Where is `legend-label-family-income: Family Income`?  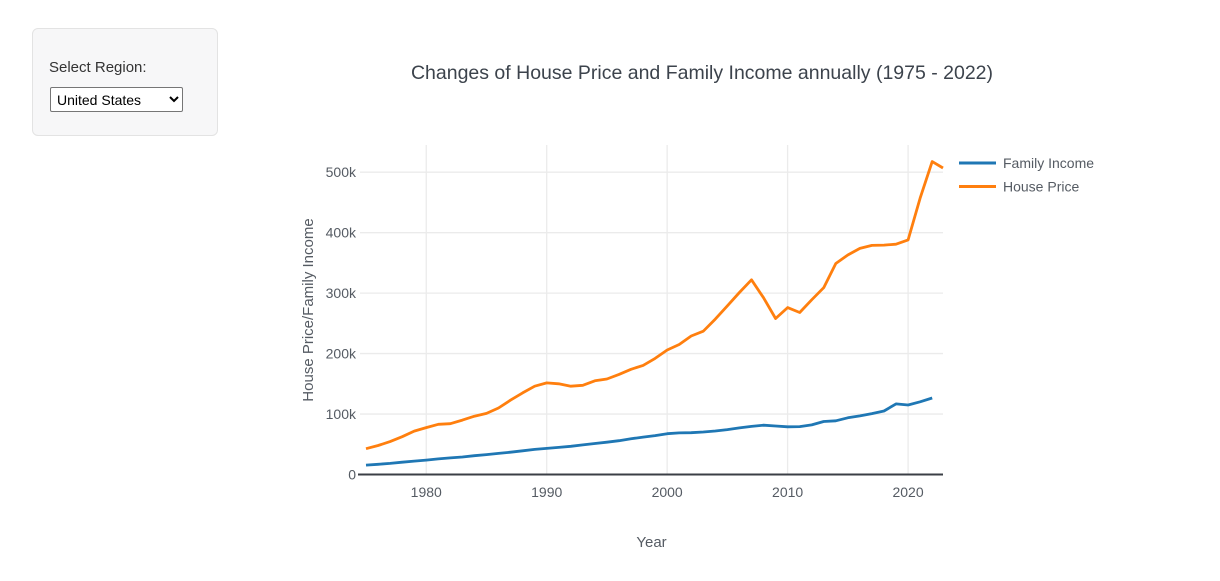
legend-label-family-income: Family Income is located at coordinates (1048, 163).